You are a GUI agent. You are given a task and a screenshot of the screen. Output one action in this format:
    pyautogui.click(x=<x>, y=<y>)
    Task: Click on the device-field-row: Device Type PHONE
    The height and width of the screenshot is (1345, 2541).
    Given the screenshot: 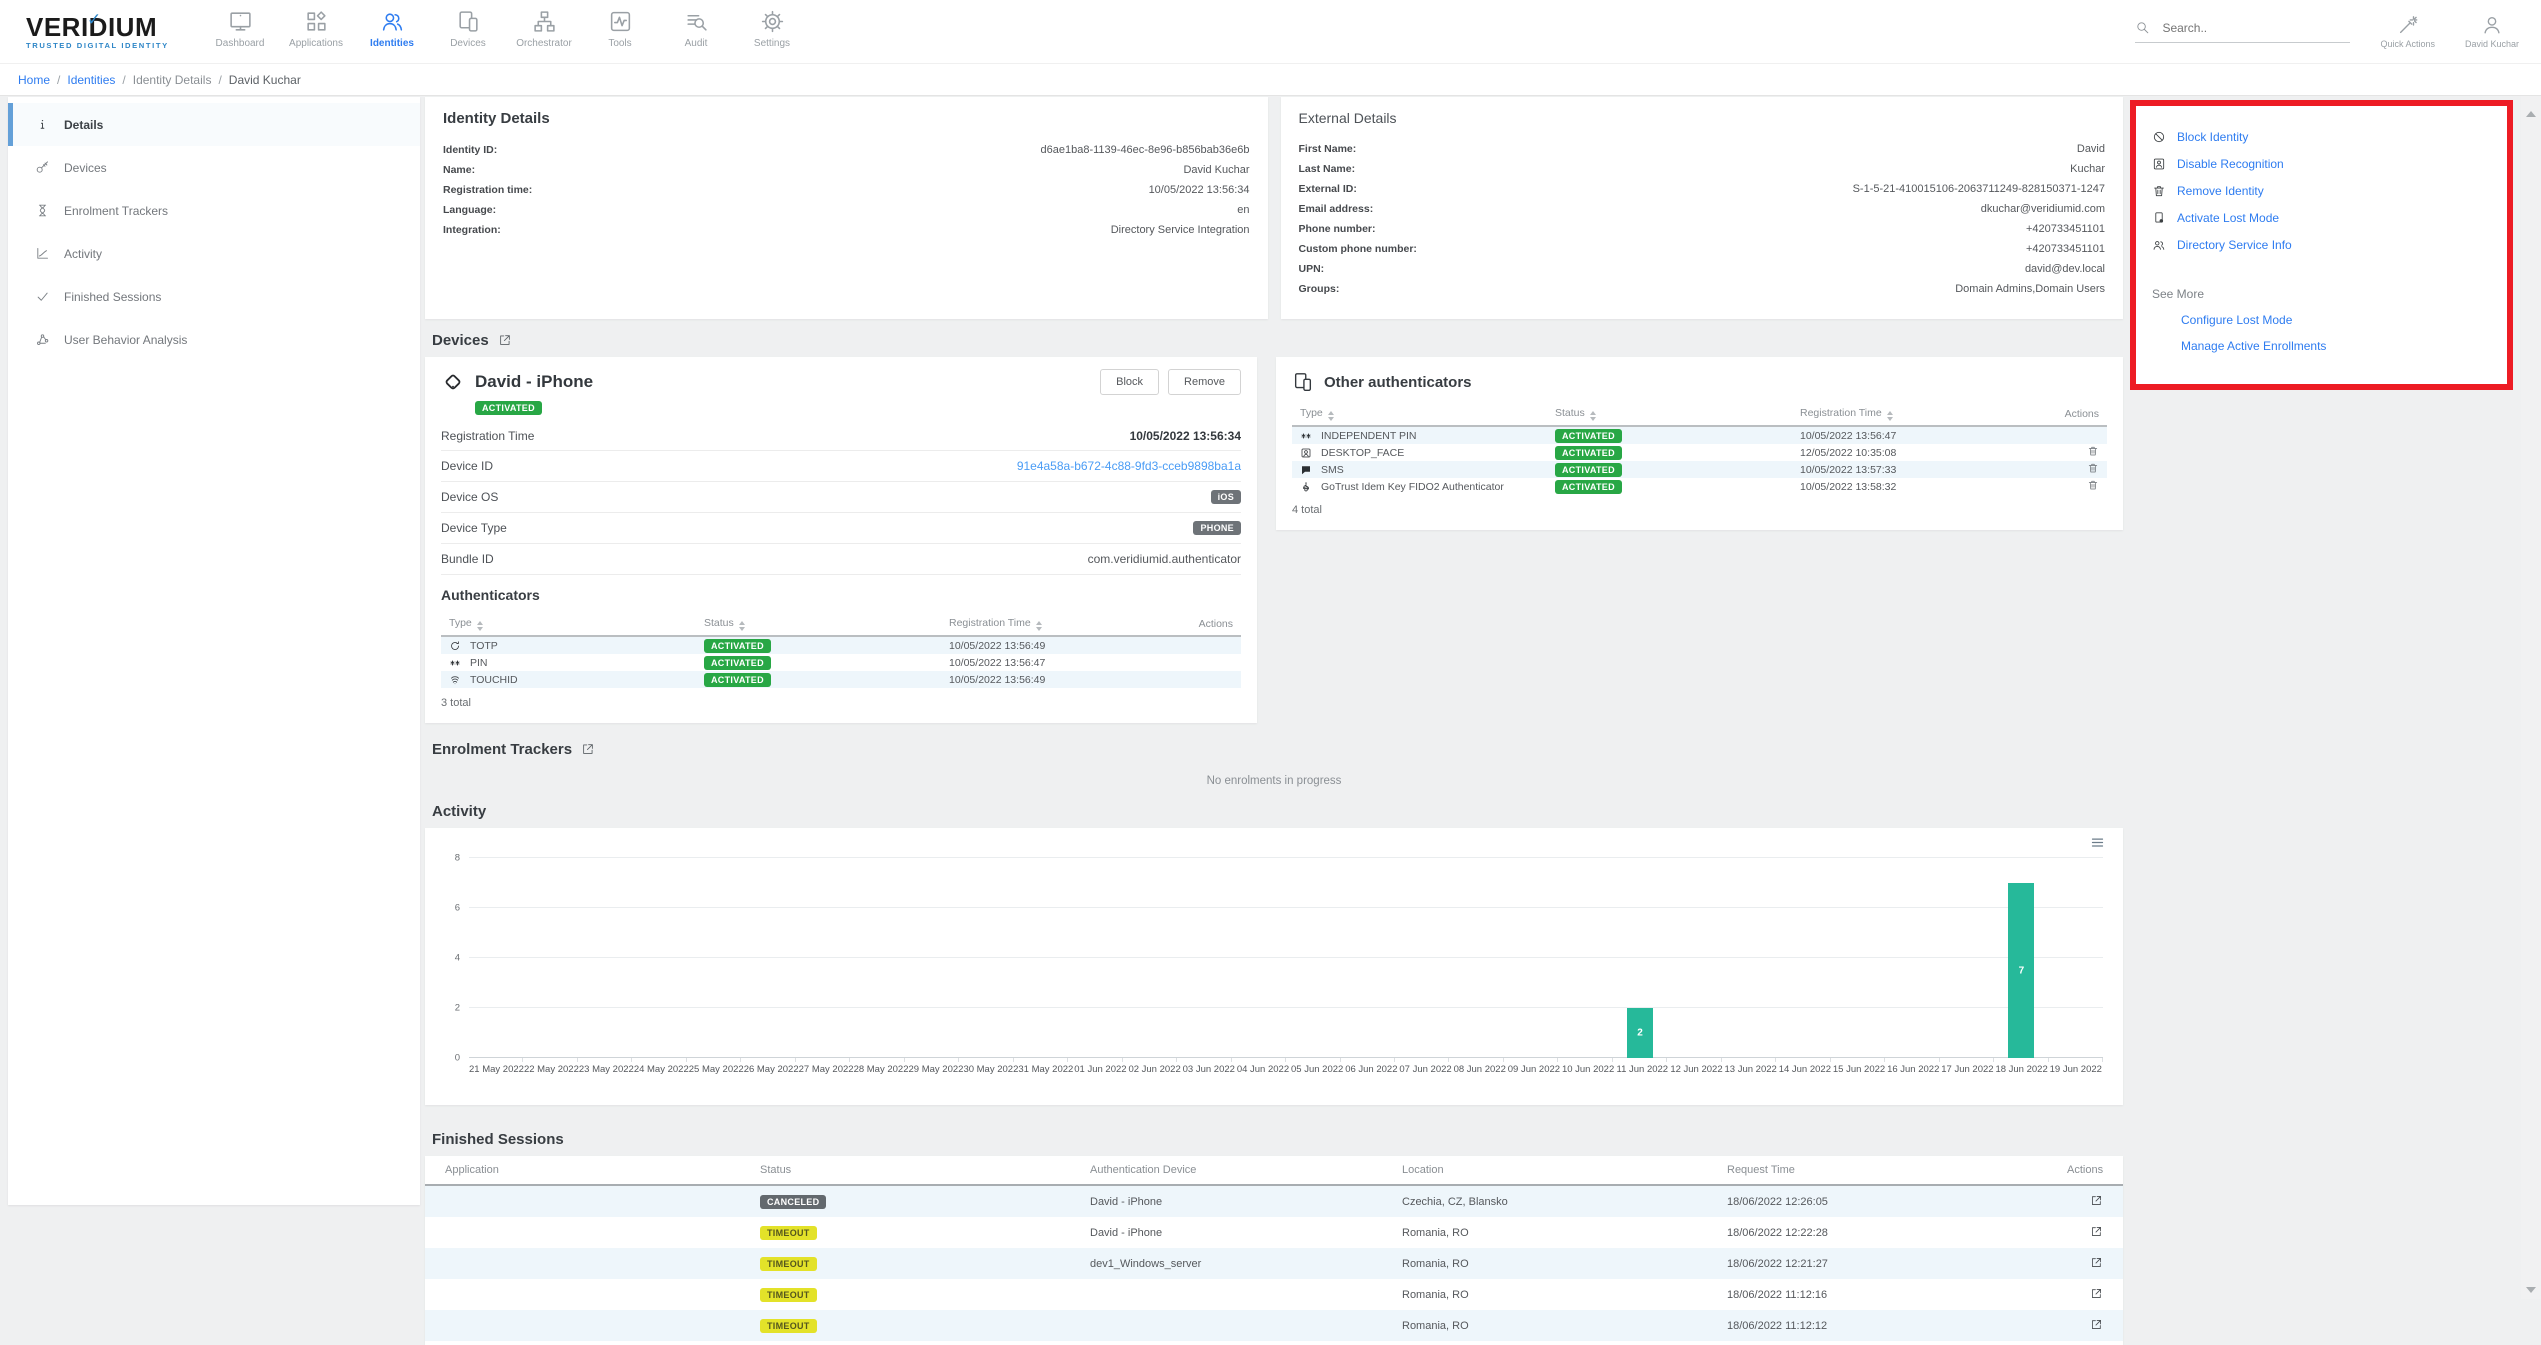 What is the action you would take?
    pyautogui.click(x=841, y=528)
    